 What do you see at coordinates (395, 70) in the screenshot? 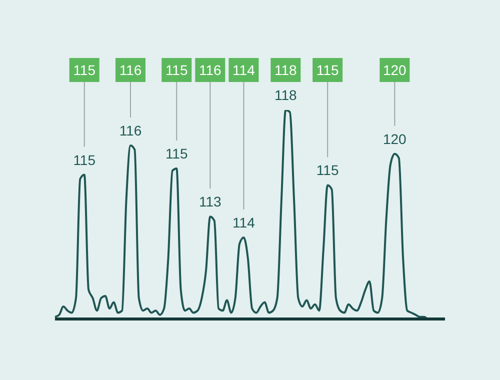
I see `text: 120` at bounding box center [395, 70].